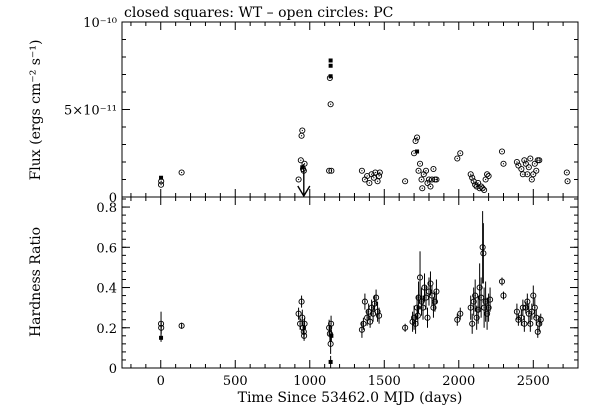  What do you see at coordinates (533, 381) in the screenshot?
I see `x-tick-label: 2500` at bounding box center [533, 381].